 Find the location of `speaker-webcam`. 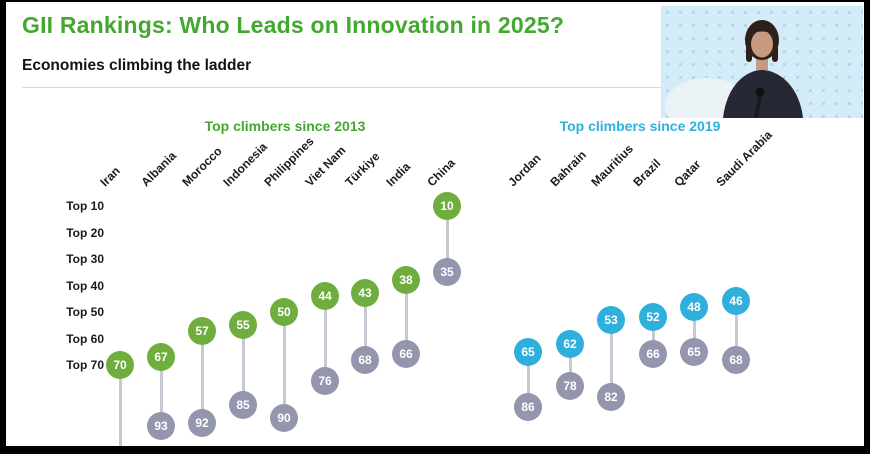

speaker-webcam is located at coordinates (762, 62).